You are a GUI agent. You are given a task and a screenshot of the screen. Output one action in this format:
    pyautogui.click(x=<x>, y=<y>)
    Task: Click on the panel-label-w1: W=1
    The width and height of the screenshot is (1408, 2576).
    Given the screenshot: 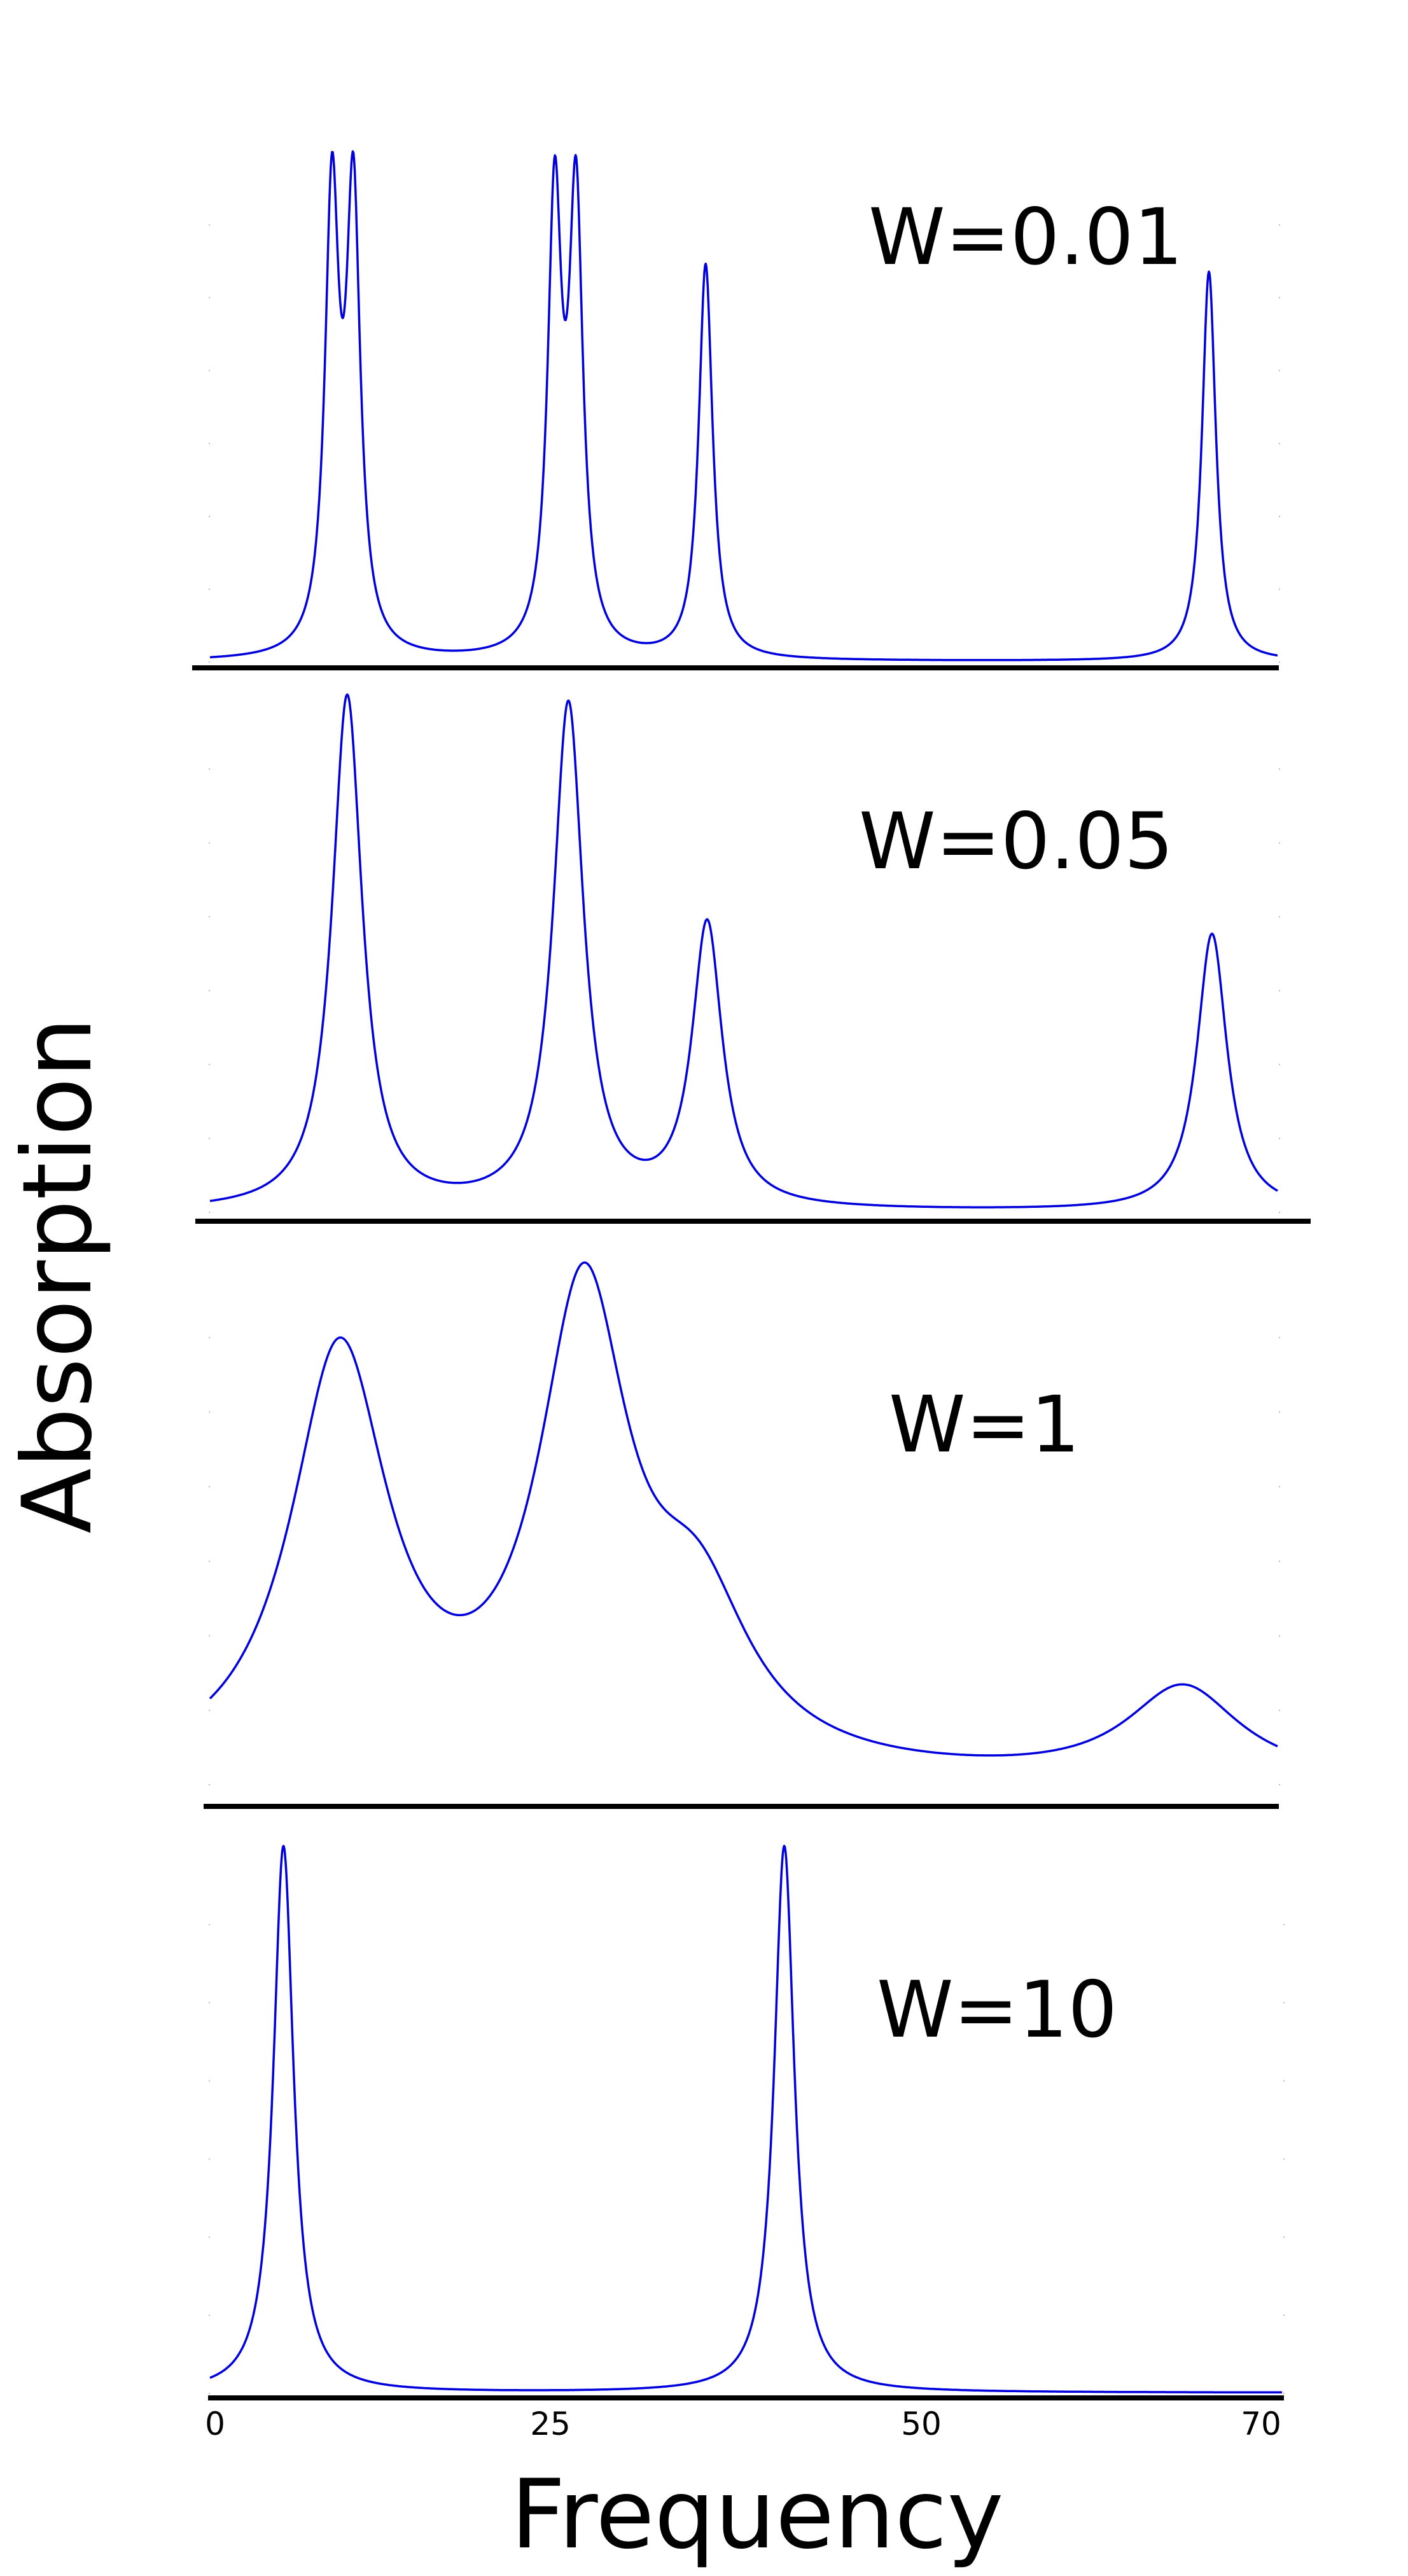 What is the action you would take?
    pyautogui.click(x=984, y=1425)
    